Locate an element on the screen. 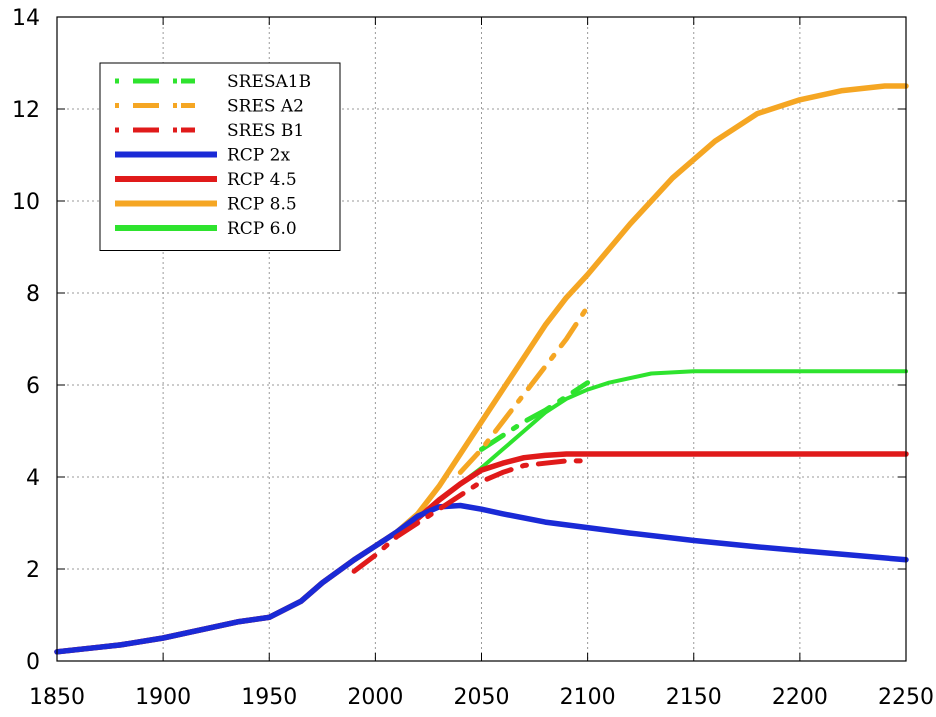  legend-label: RCP 8.5 is located at coordinates (262, 205).